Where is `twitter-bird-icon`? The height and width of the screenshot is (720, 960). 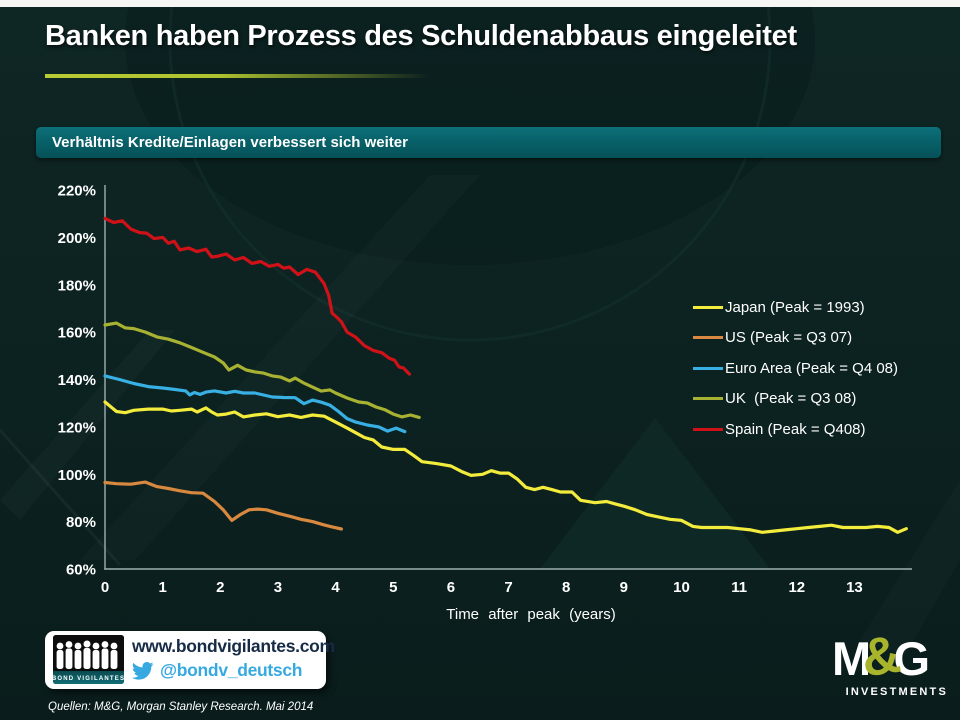
twitter-bird-icon is located at coordinates (143, 670).